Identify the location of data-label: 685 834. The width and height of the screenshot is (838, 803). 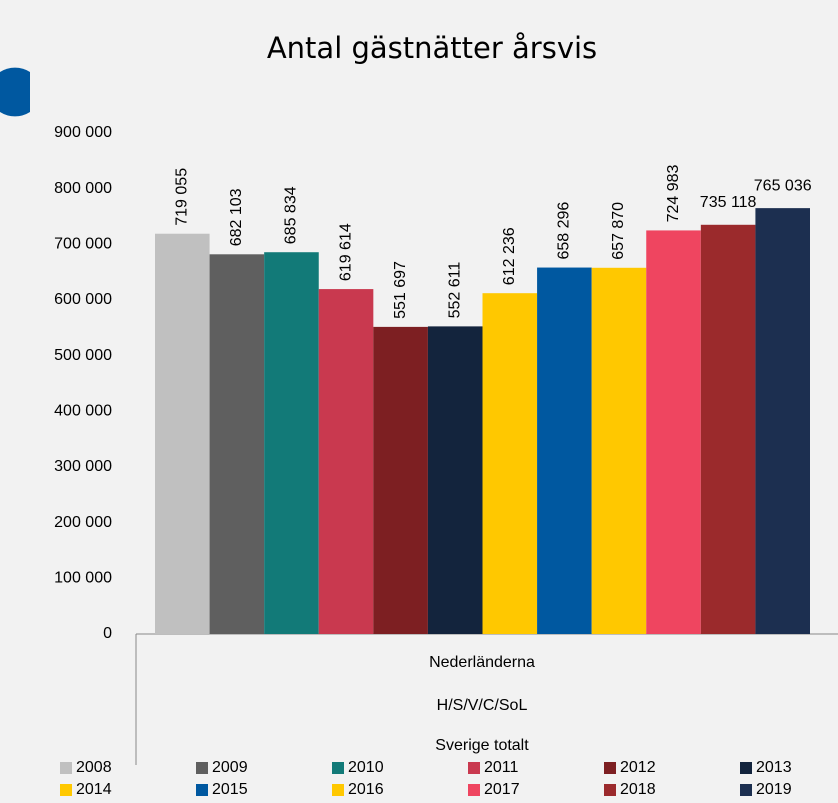
(291, 215).